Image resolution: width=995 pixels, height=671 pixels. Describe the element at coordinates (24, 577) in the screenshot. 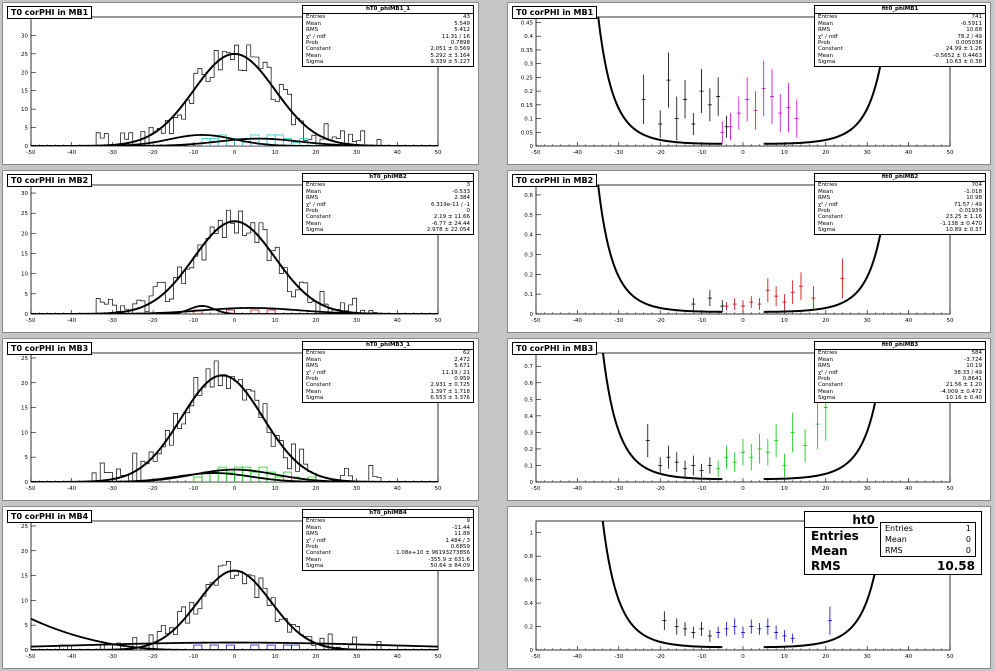

I see `y-tick-label: 15` at that location.